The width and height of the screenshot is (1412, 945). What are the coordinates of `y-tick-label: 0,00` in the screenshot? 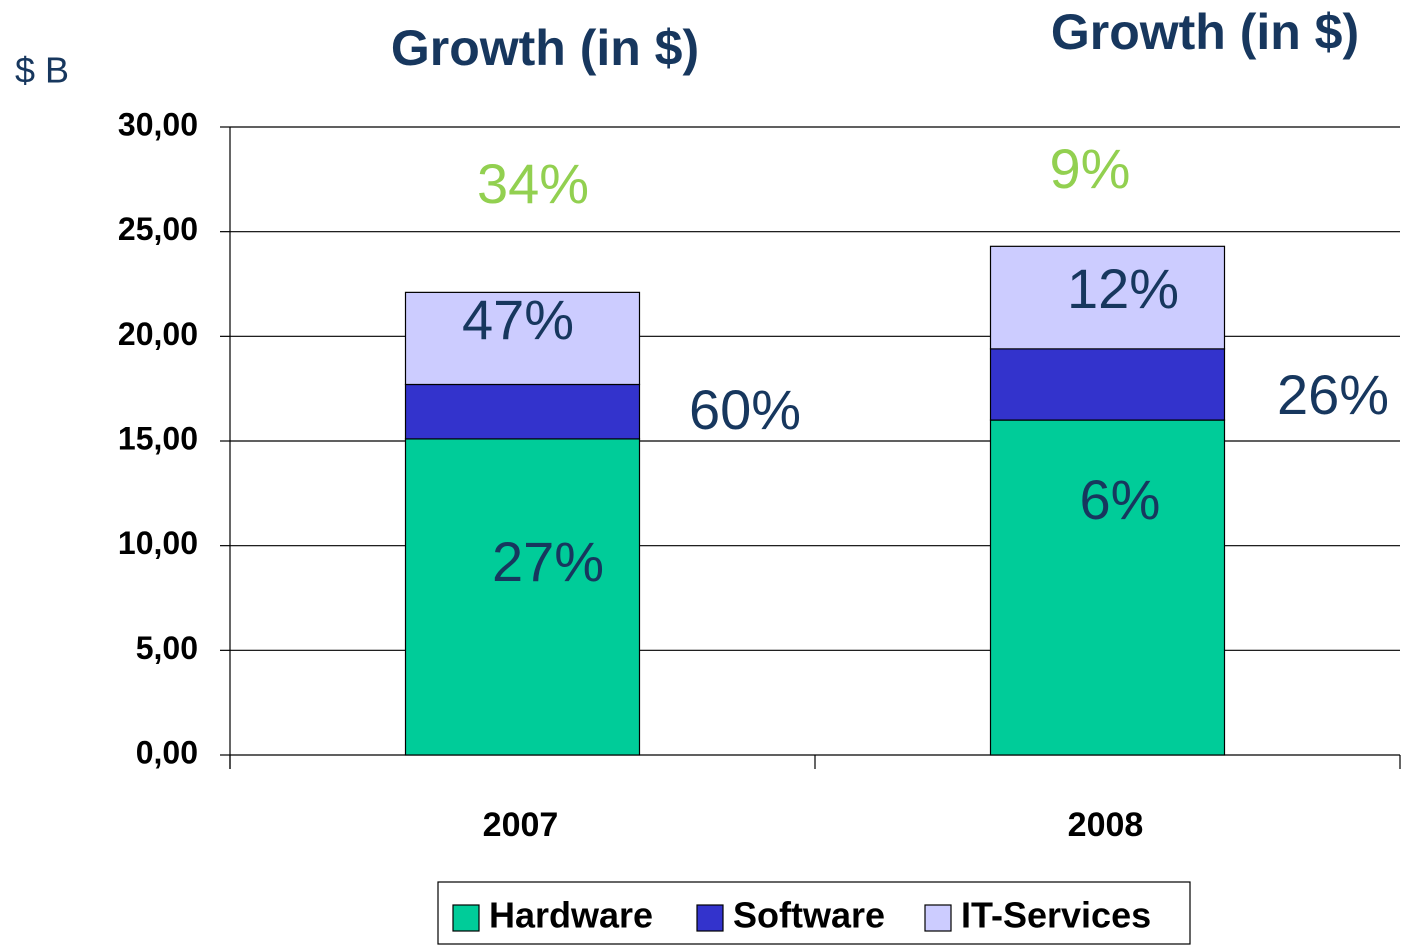 It's located at (167, 752).